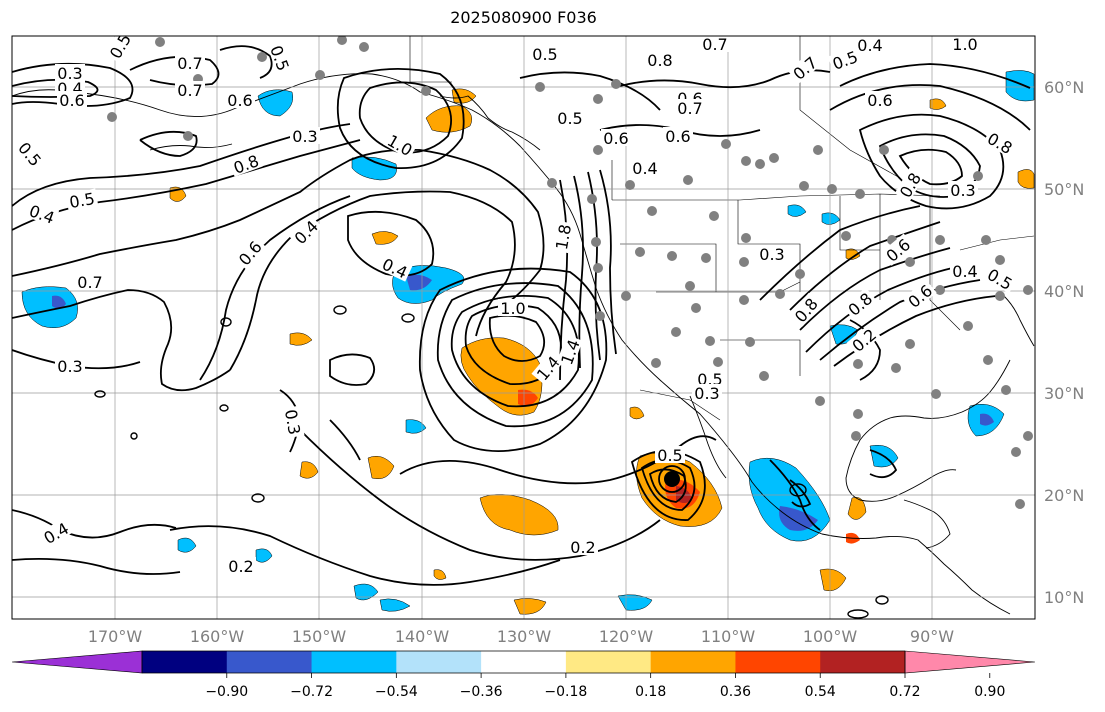 The height and width of the screenshot is (712, 1105). Describe the element at coordinates (565, 692) in the screenshot. I see `colorbar-tick-label: −0.18` at that location.